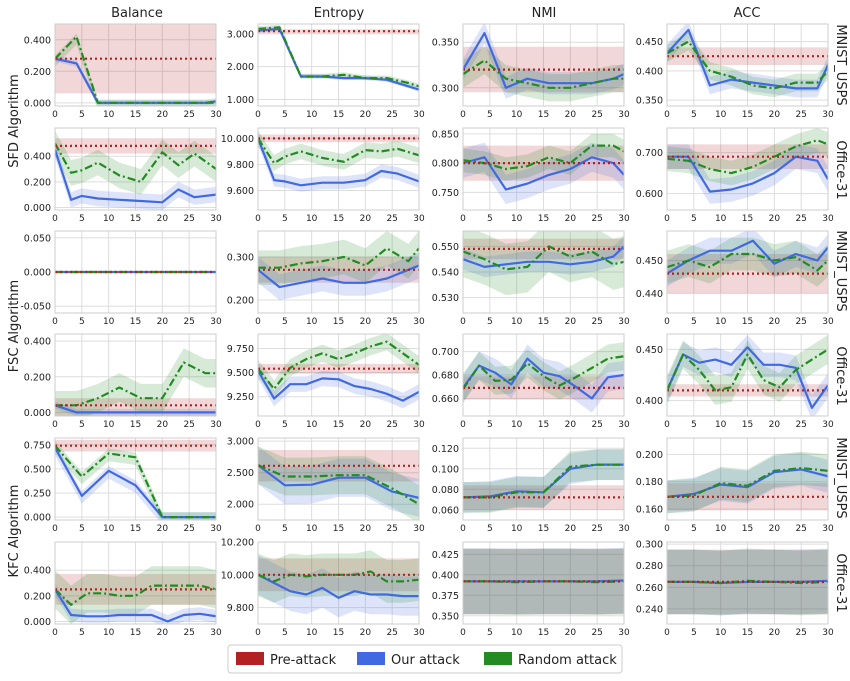  Describe the element at coordinates (445, 88) in the screenshot. I see `y-tick-label: 0.300` at that location.